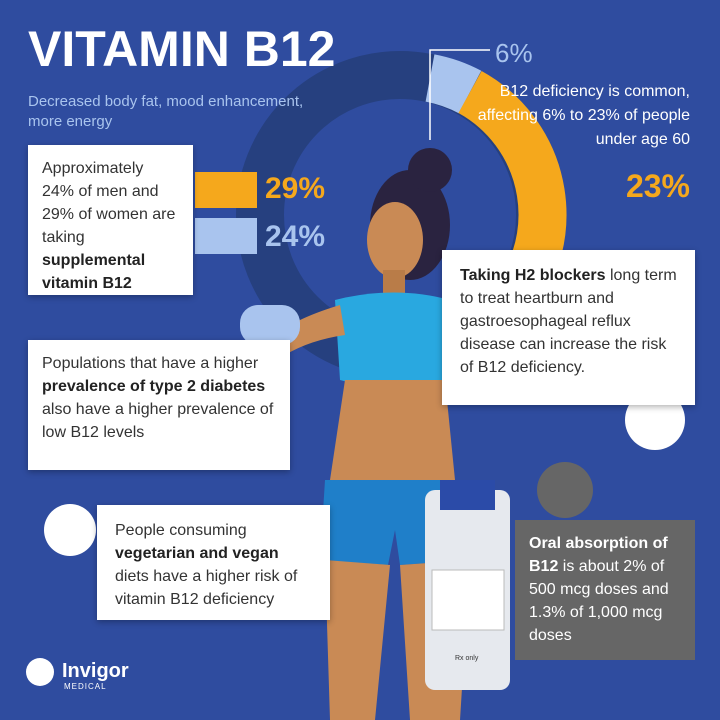 The image size is (720, 720). I want to click on women-box, so click(226, 190).